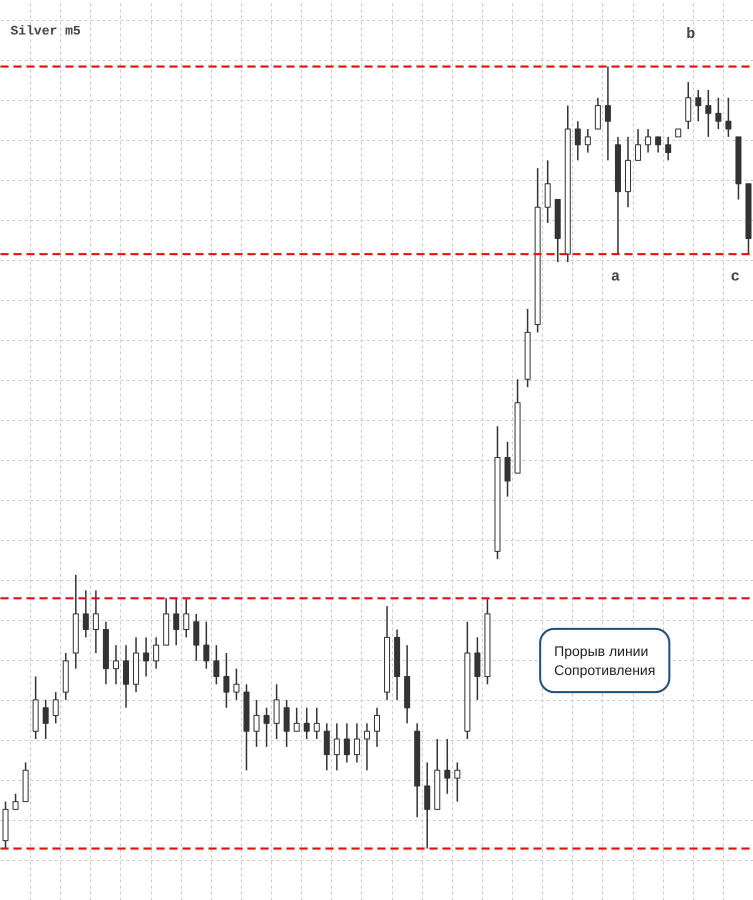  What do you see at coordinates (615, 277) in the screenshot?
I see `annotation: a` at bounding box center [615, 277].